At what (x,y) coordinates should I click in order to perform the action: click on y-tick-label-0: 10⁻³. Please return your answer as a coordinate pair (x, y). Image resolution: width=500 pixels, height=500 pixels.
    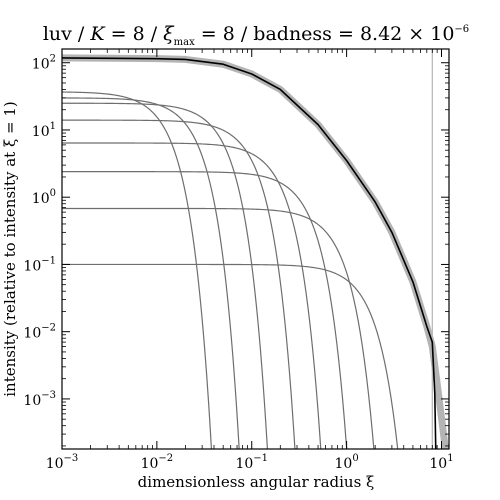
    Looking at the image, I should click on (39, 399).